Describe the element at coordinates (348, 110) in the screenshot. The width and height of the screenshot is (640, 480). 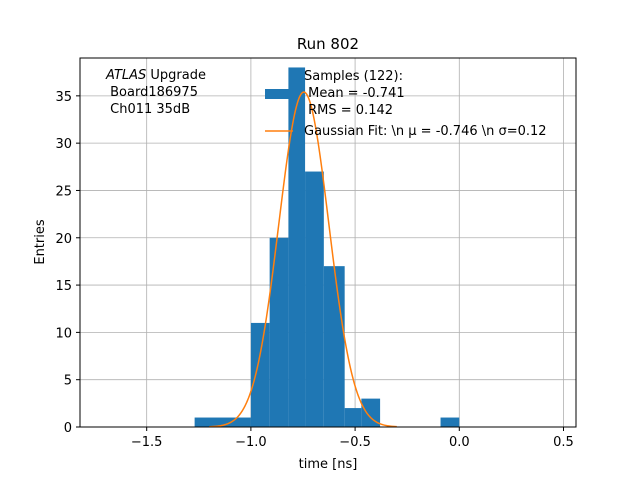
I see `legend-label: RMS = 0.142` at that location.